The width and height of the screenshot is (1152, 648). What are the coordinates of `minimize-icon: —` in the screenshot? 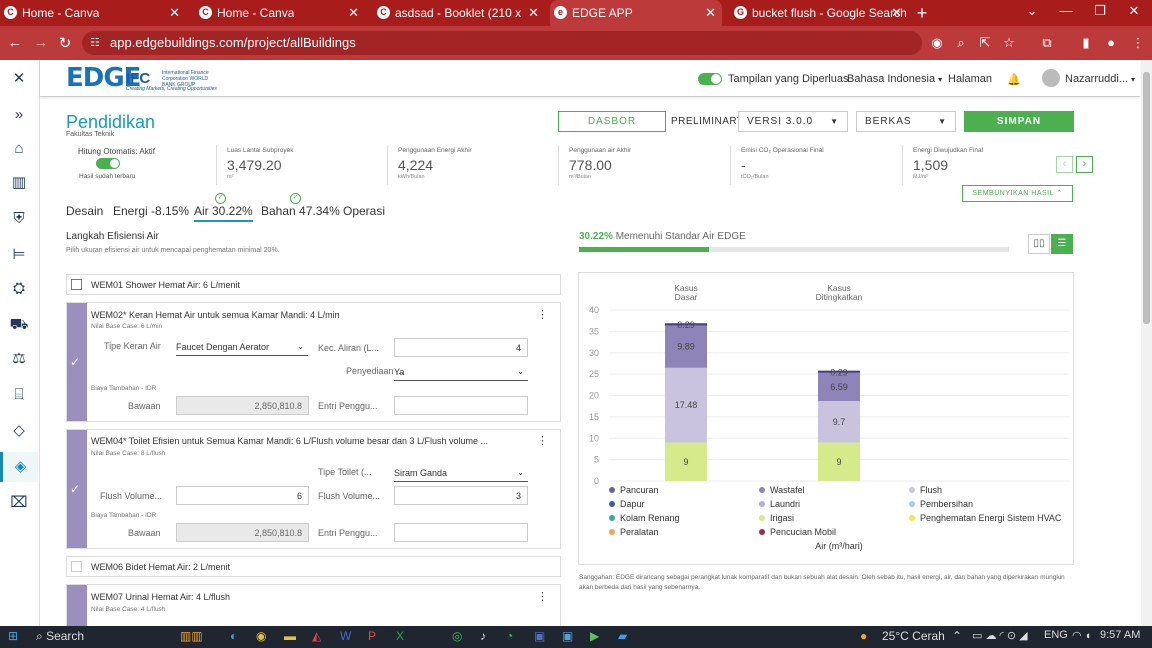 It's located at (1066, 10).